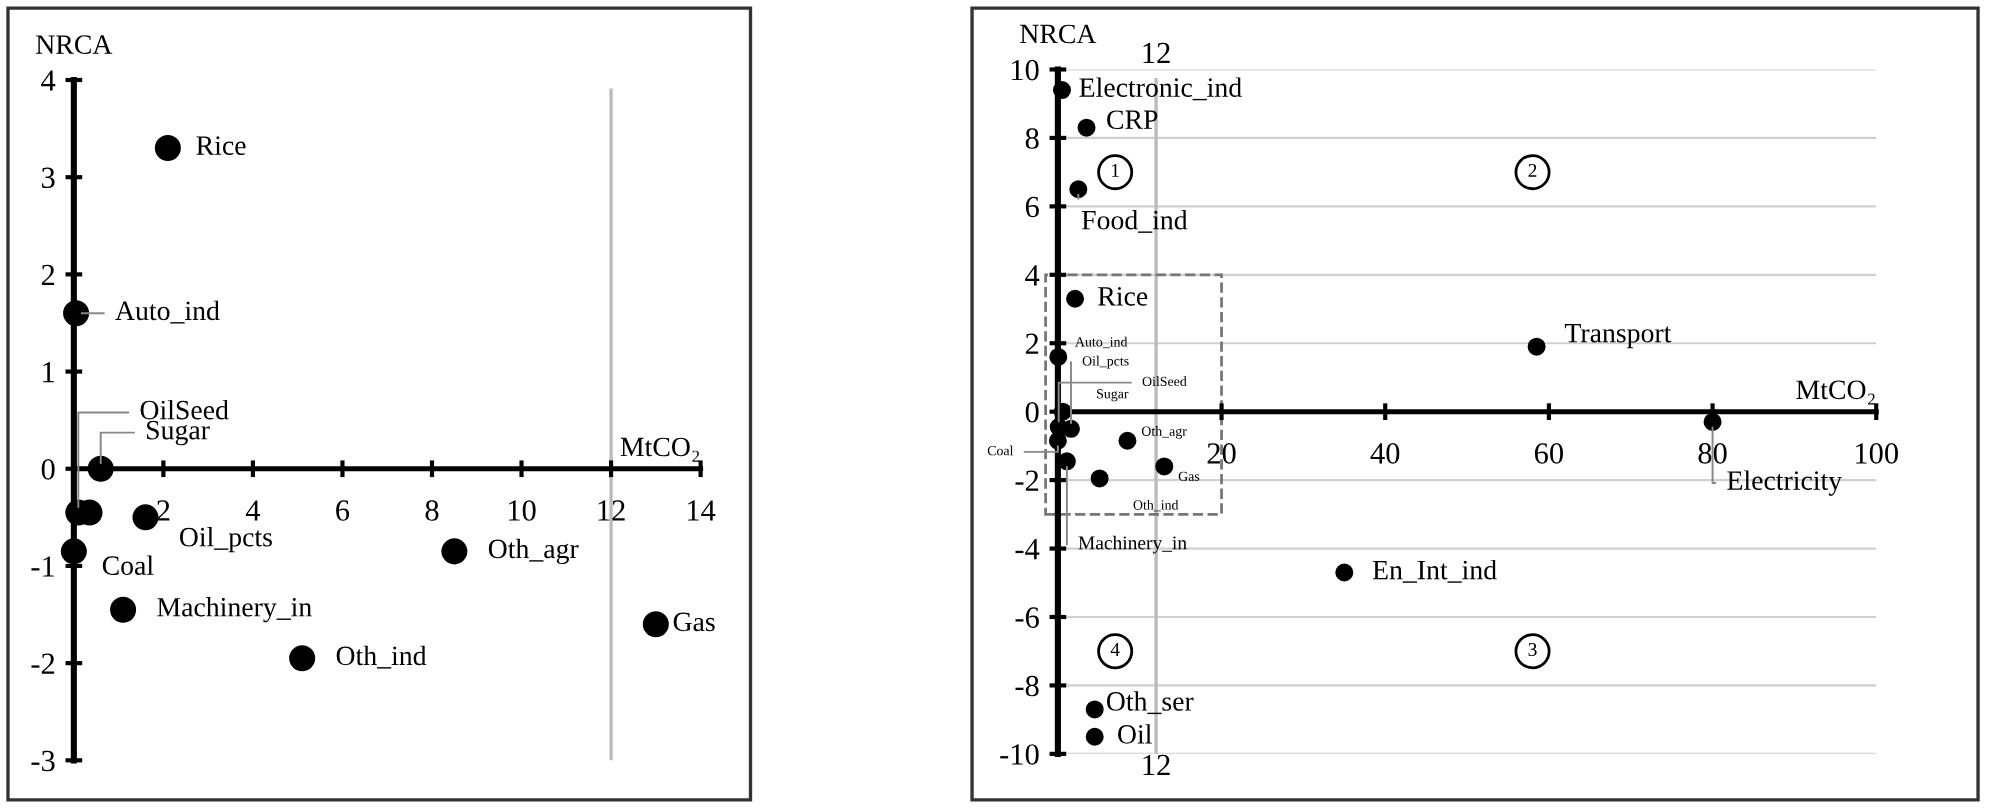  I want to click on ref-line-label: 12, so click(1156, 765).